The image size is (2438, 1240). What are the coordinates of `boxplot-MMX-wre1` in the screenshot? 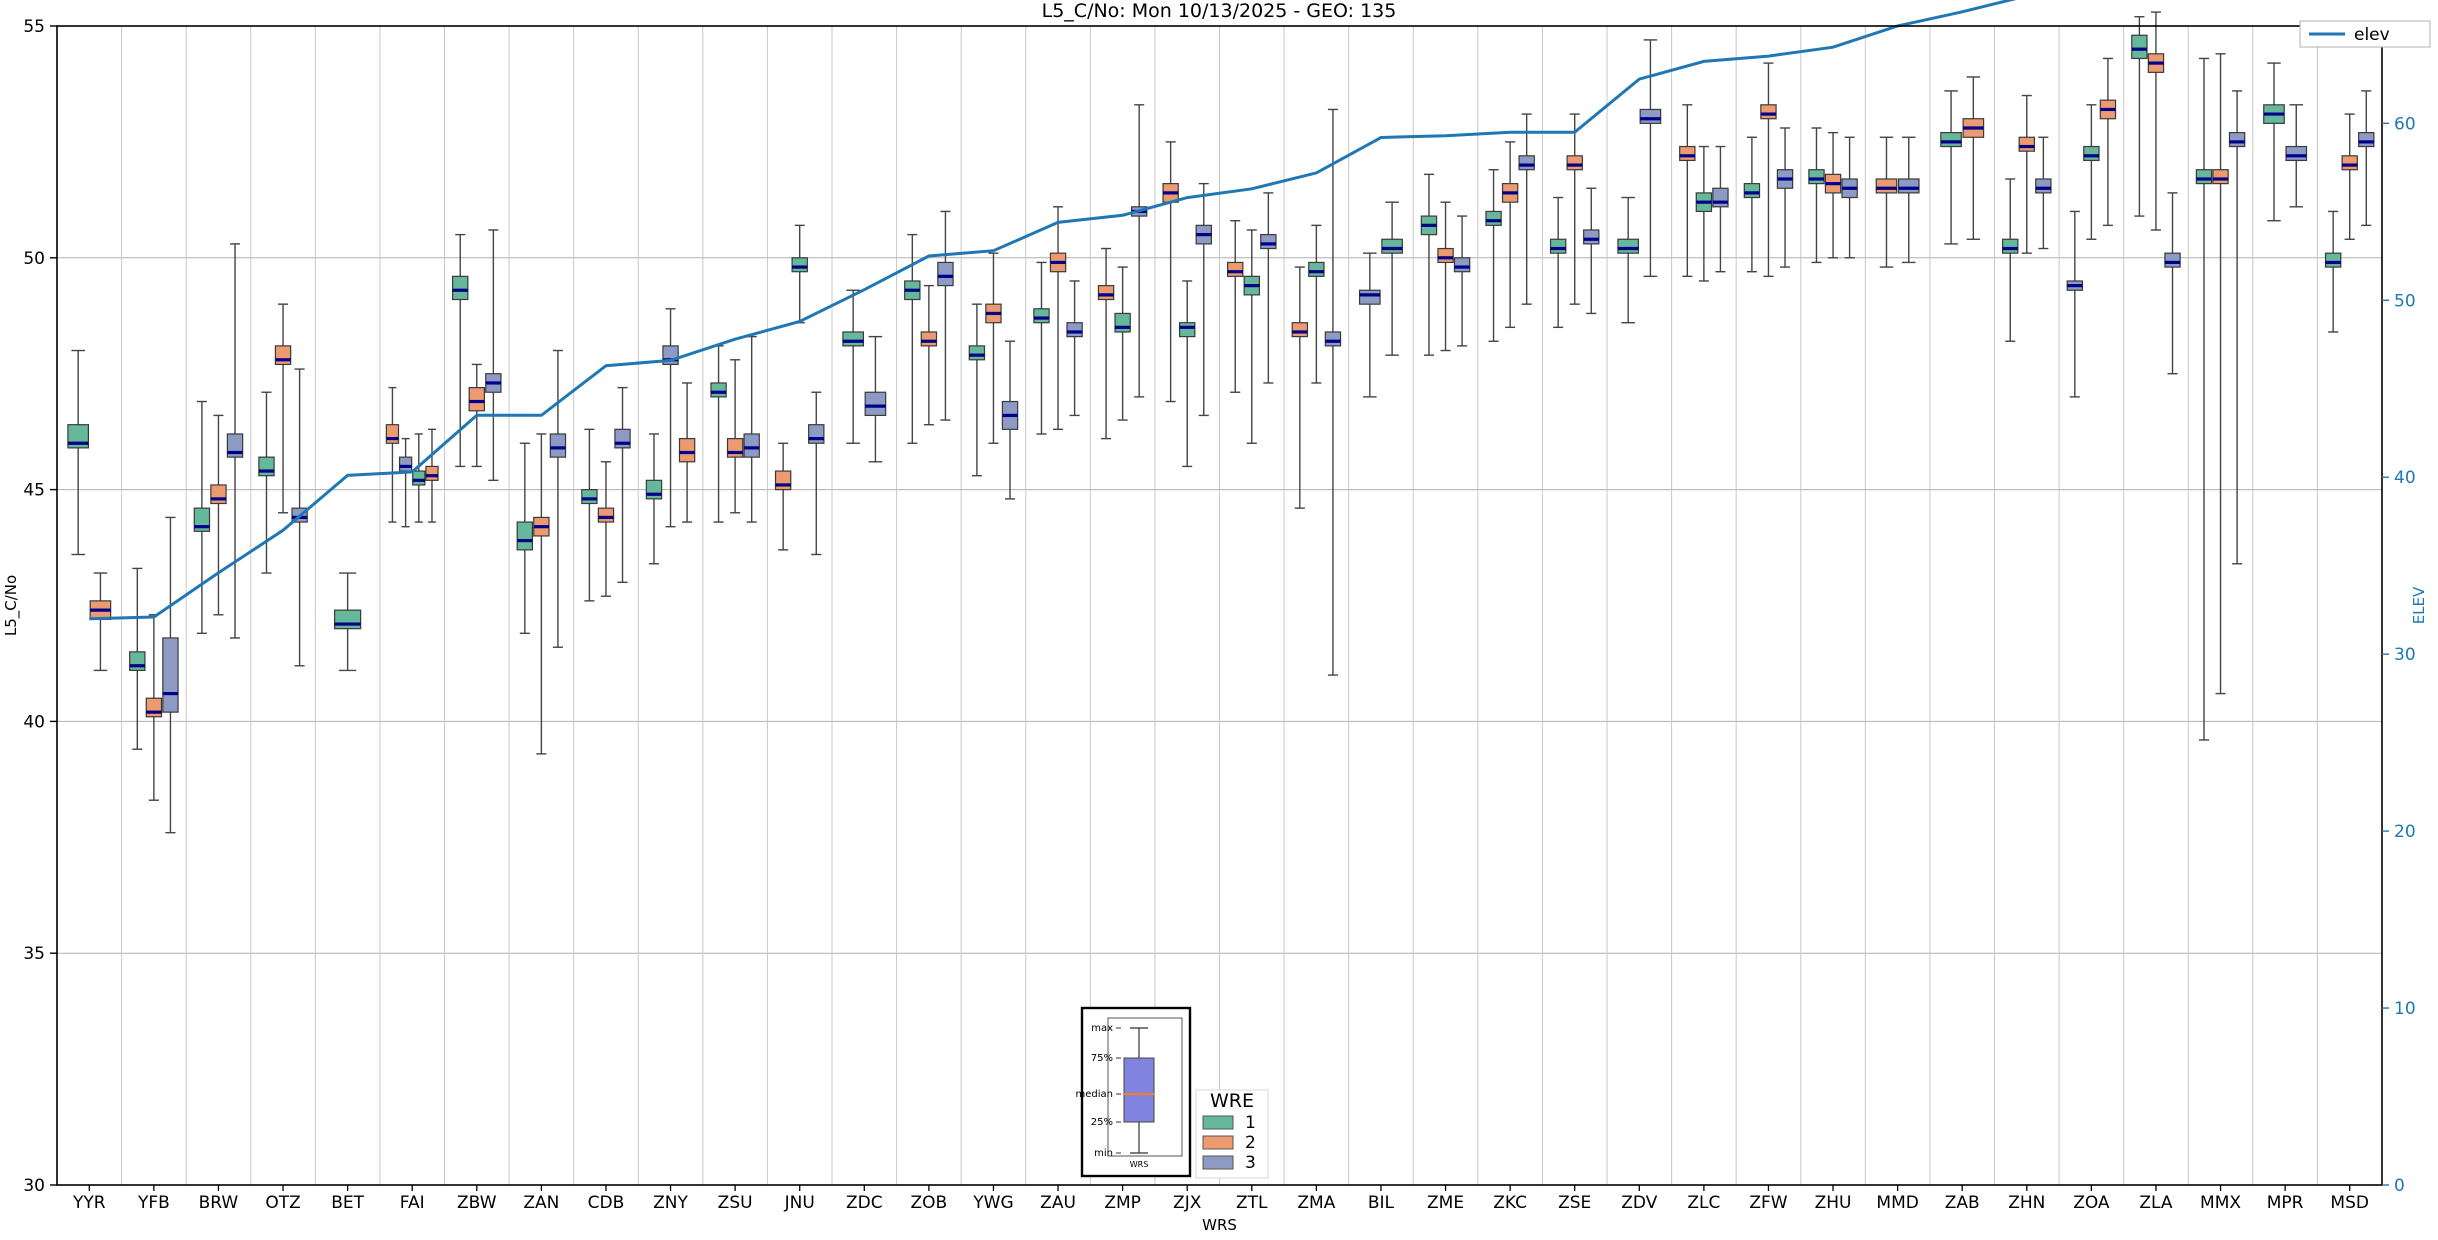 It's located at (2204, 399).